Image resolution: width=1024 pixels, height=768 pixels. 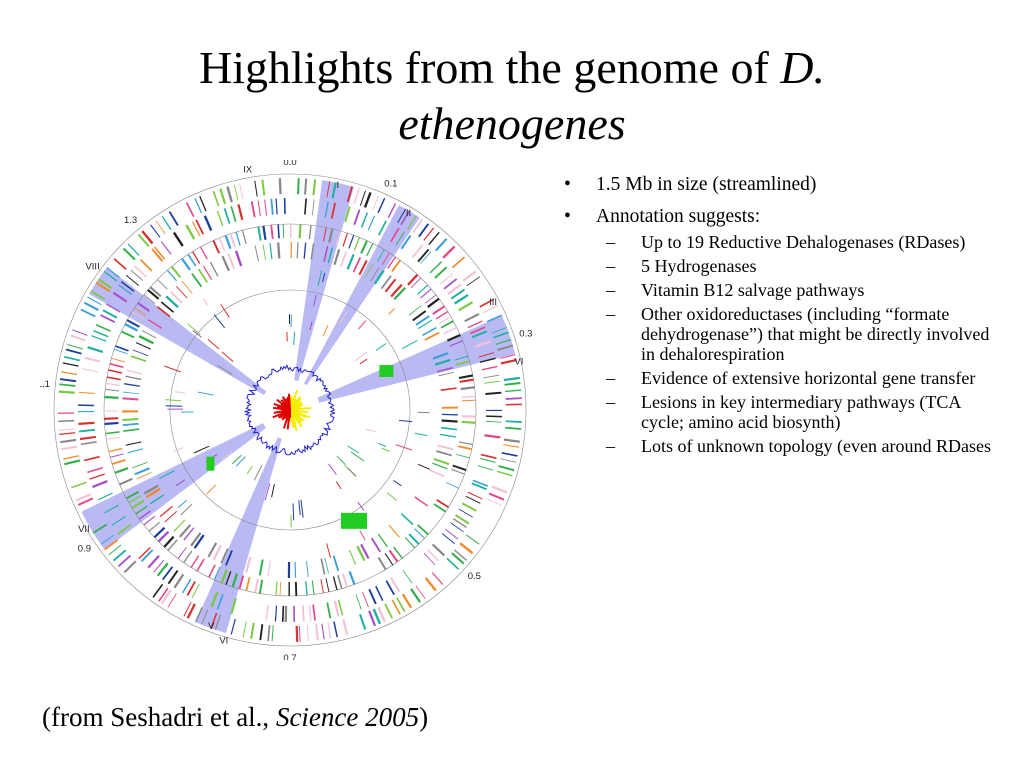 I want to click on island-sector, so click(x=362, y=295).